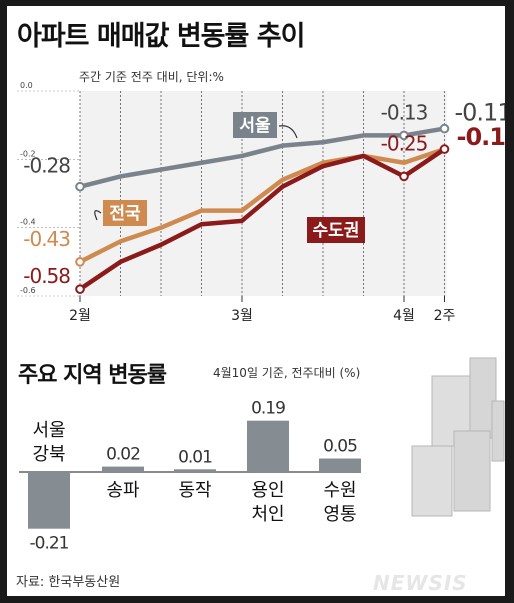 This screenshot has width=514, height=603. Describe the element at coordinates (268, 409) in the screenshot. I see `bar-value-label: 0.19` at that location.